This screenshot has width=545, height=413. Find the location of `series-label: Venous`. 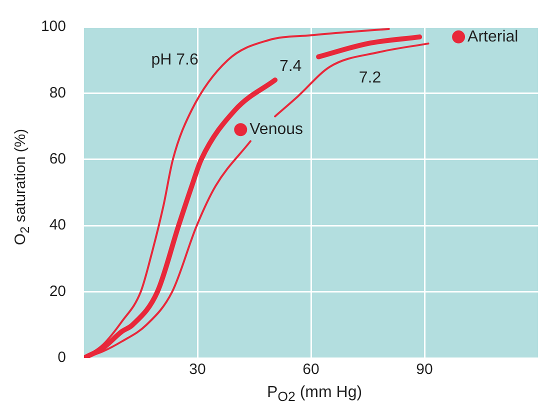

series-label: Venous is located at coordinates (277, 129).